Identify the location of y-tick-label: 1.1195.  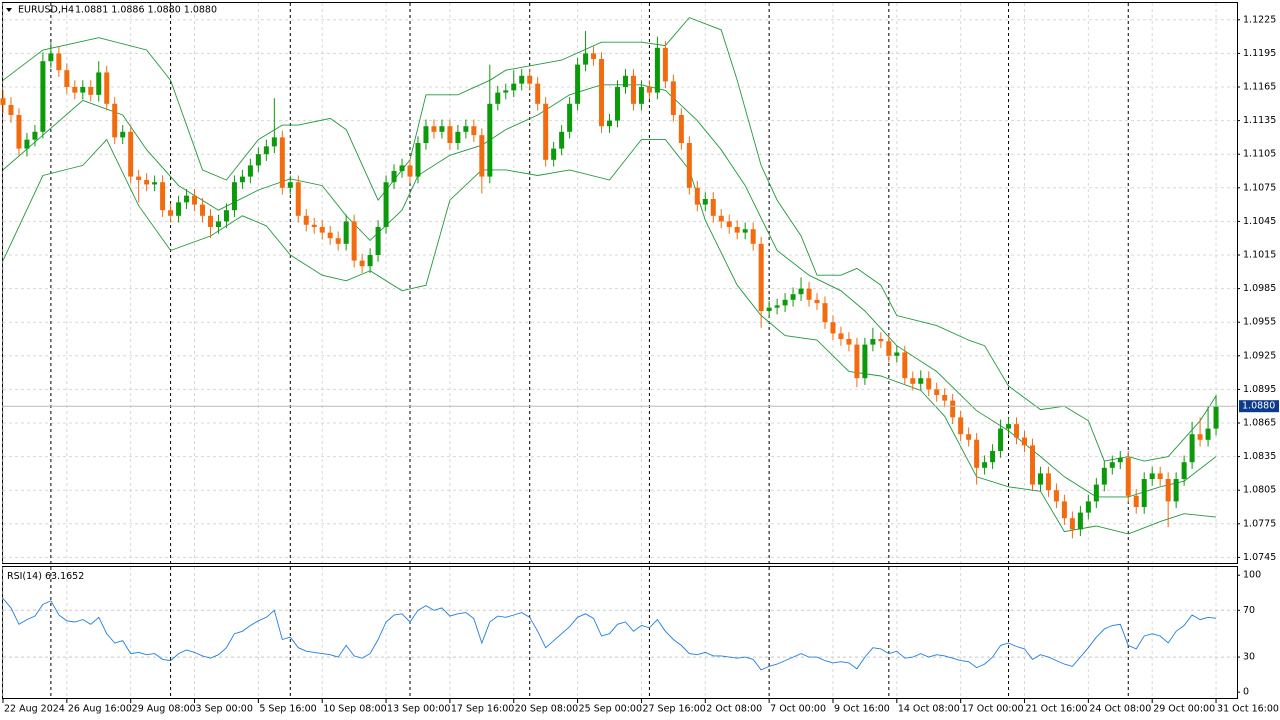
(1259, 53).